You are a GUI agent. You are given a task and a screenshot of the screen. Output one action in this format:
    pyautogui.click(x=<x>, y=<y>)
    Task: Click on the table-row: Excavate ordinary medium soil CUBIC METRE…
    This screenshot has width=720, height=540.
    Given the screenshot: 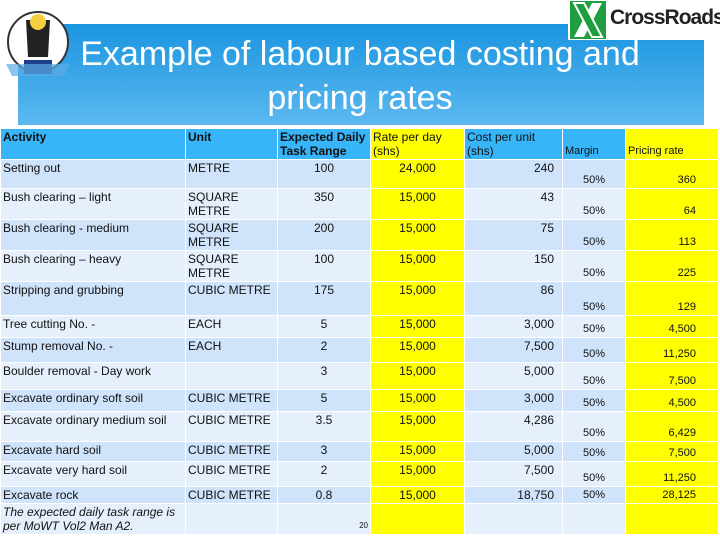 What is the action you would take?
    pyautogui.click(x=359, y=426)
    